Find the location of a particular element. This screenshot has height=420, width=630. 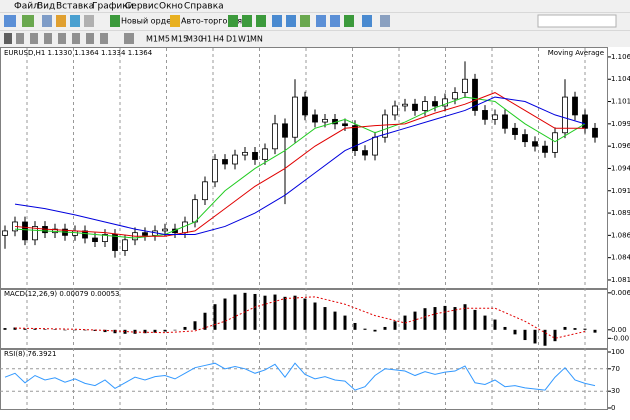

y-tick-label: 1.0865 is located at coordinates (620, 235).